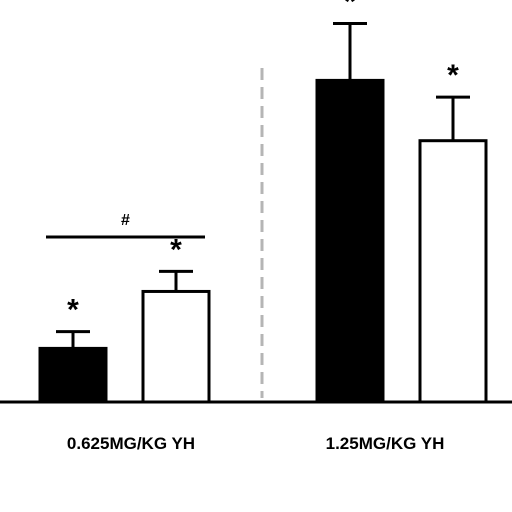  What do you see at coordinates (453, 75) in the screenshot?
I see `sig-mark-s1-c1: *` at bounding box center [453, 75].